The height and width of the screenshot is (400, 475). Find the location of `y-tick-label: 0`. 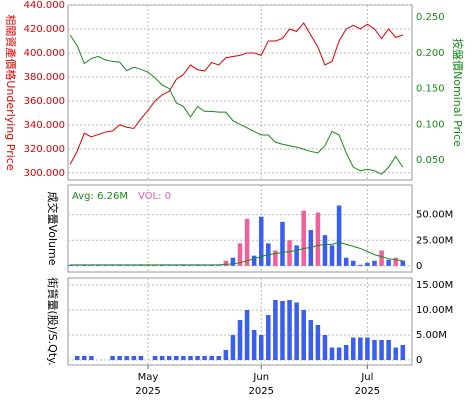

y-tick-label: 0 is located at coordinates (419, 266).